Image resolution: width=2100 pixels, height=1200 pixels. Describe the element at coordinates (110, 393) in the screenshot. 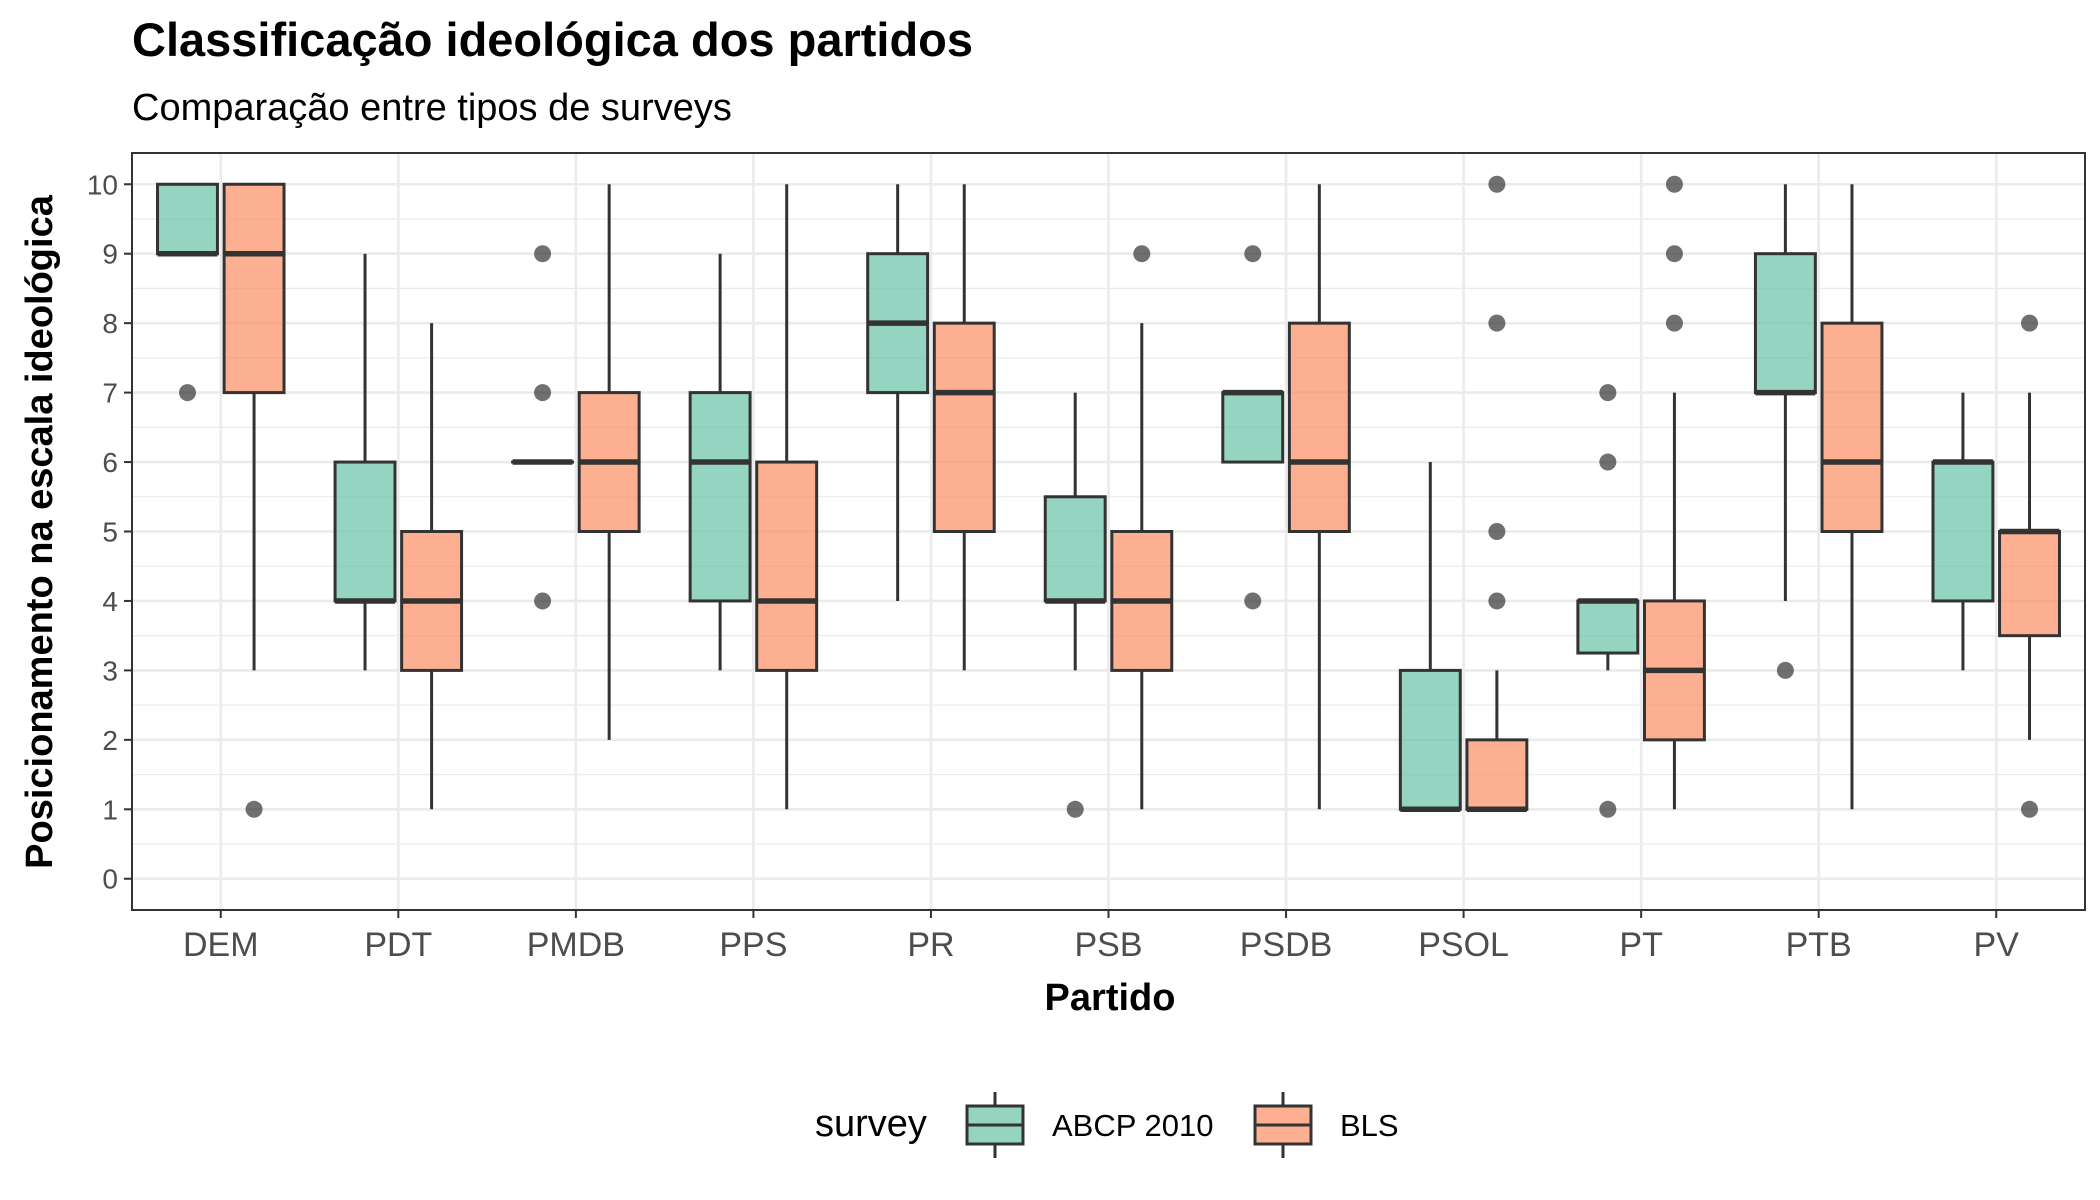

I see `y-tick-label: 7` at that location.